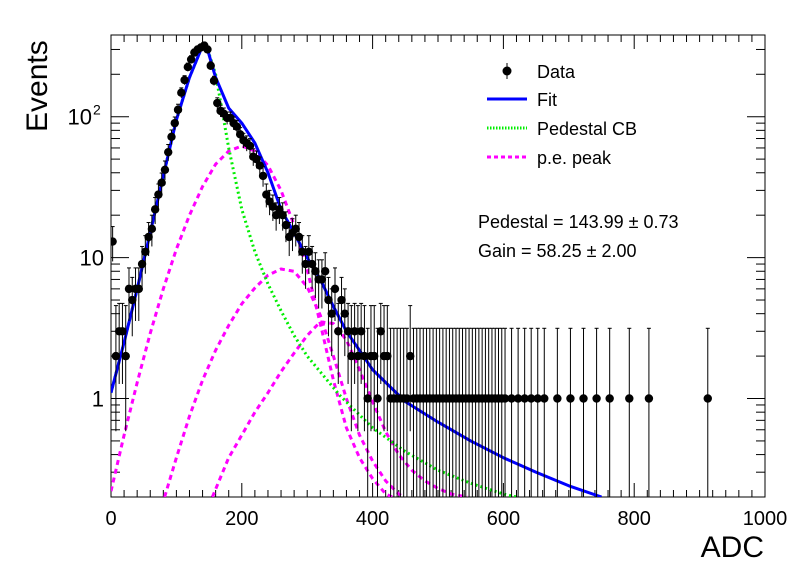  I want to click on y-tick-label-exponent: 2, so click(97, 110).